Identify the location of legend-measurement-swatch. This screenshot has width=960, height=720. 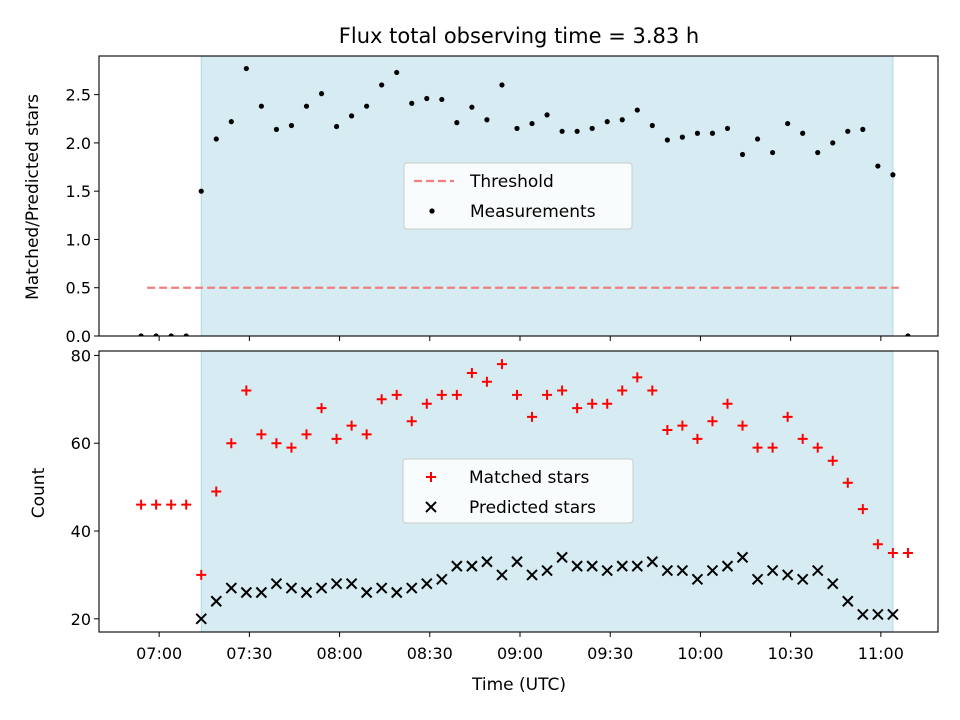
(432, 211).